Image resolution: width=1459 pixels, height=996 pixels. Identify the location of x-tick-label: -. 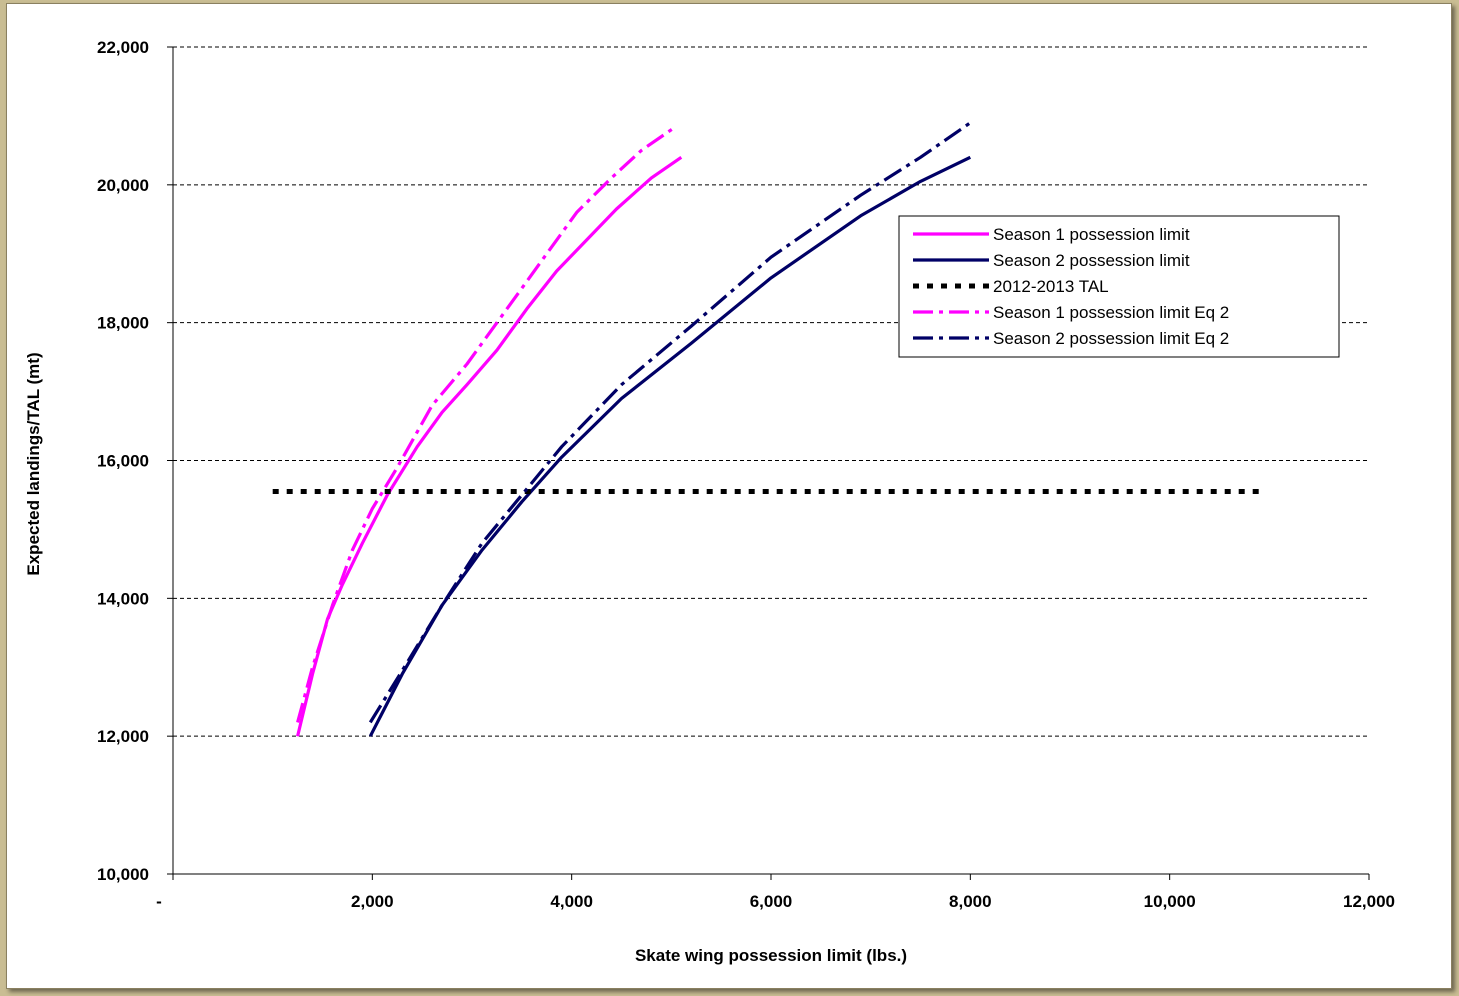
(159, 901).